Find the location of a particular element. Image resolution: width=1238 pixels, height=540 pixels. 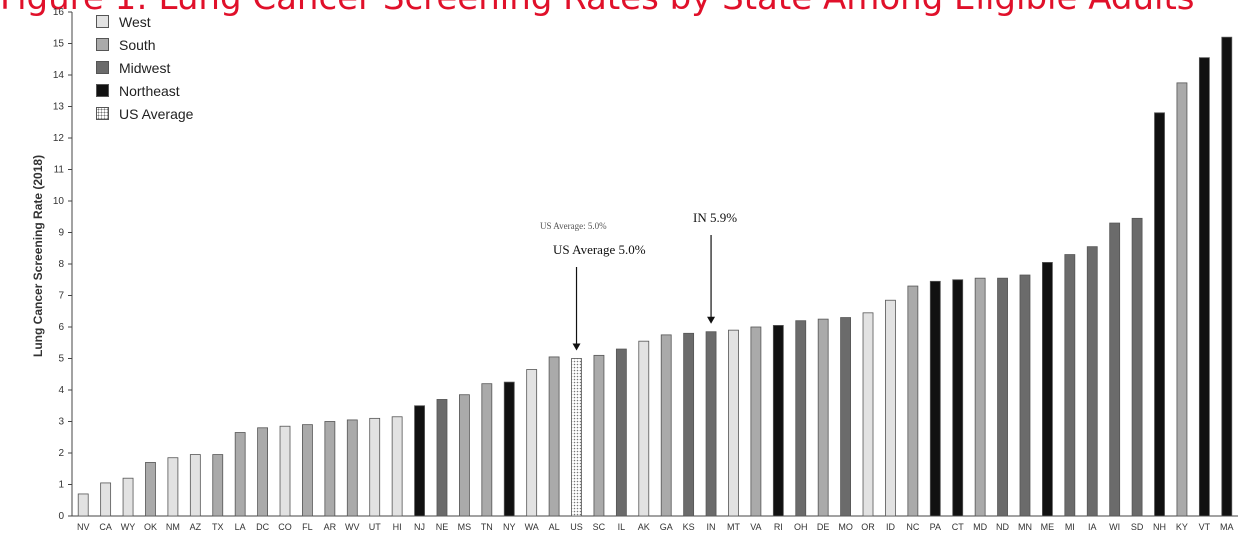

bar-in is located at coordinates (711, 424).